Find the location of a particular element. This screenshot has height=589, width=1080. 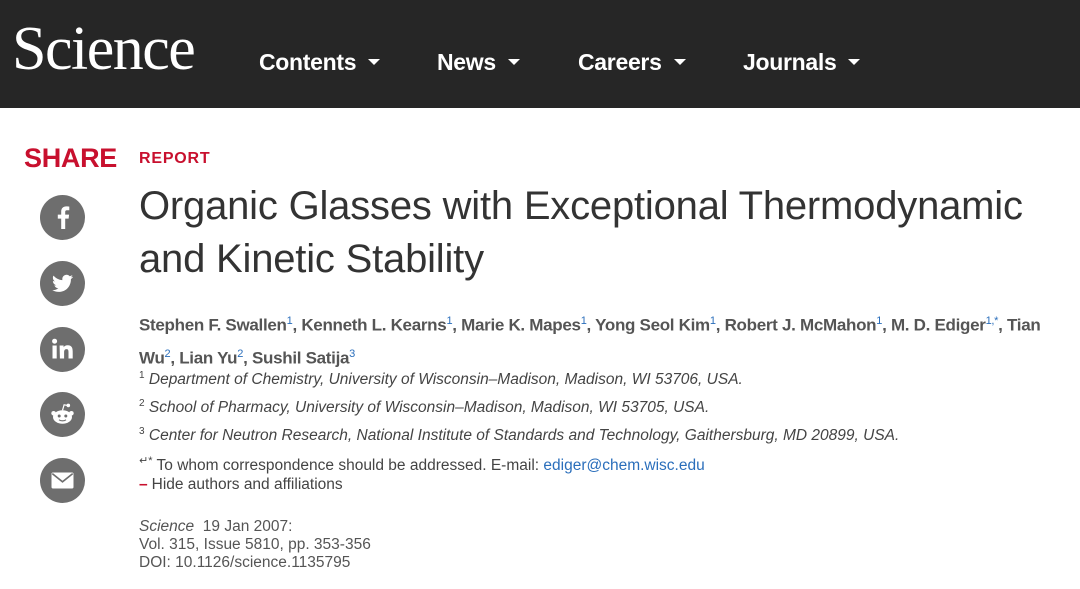

share-linkedin-button is located at coordinates (62, 349).